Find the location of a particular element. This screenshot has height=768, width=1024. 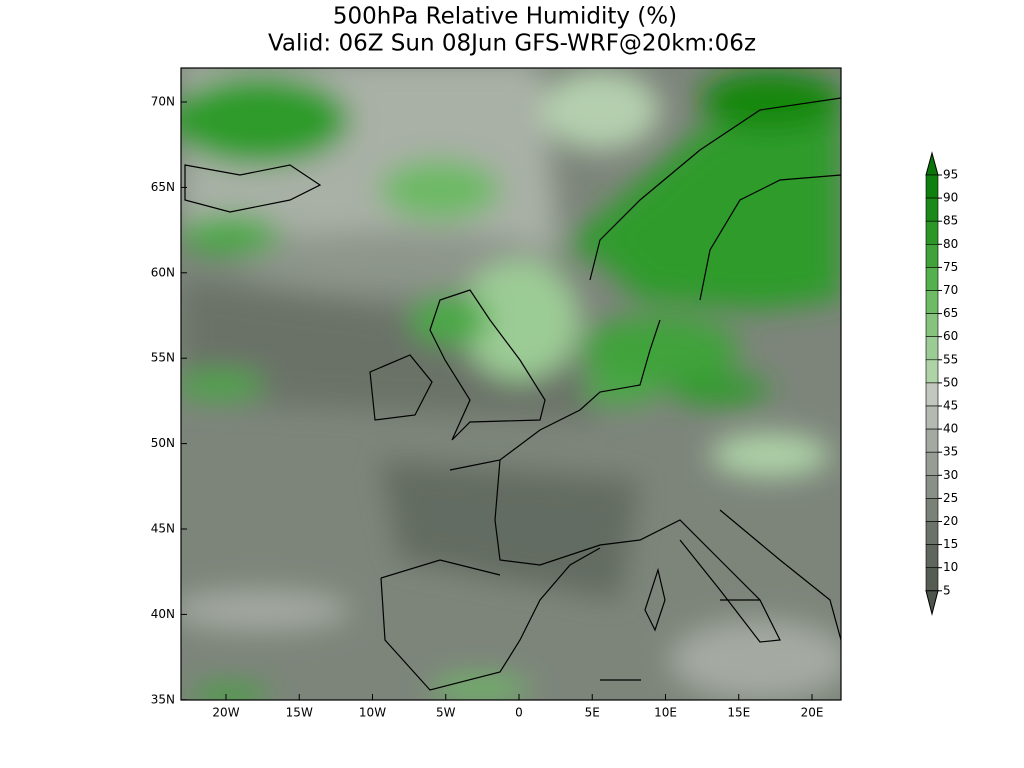

lat-label: 55N is located at coordinates (163, 358).